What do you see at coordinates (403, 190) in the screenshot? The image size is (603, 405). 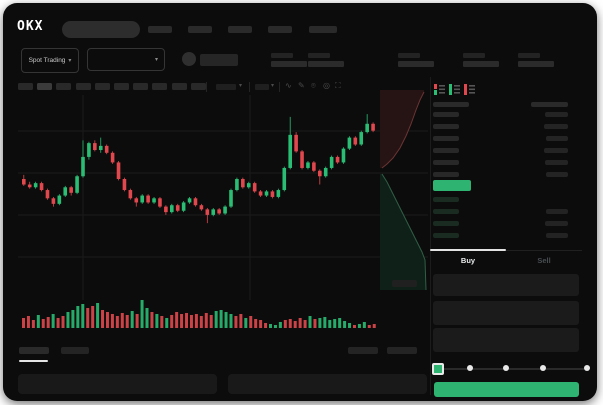 I see `depth-chart` at bounding box center [403, 190].